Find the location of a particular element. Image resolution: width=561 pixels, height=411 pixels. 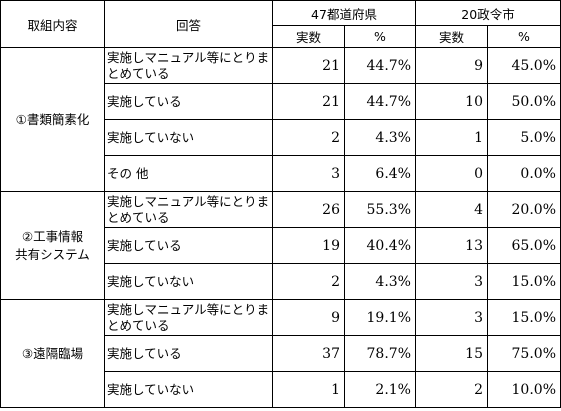

header-answer: 回答 is located at coordinates (188, 24).